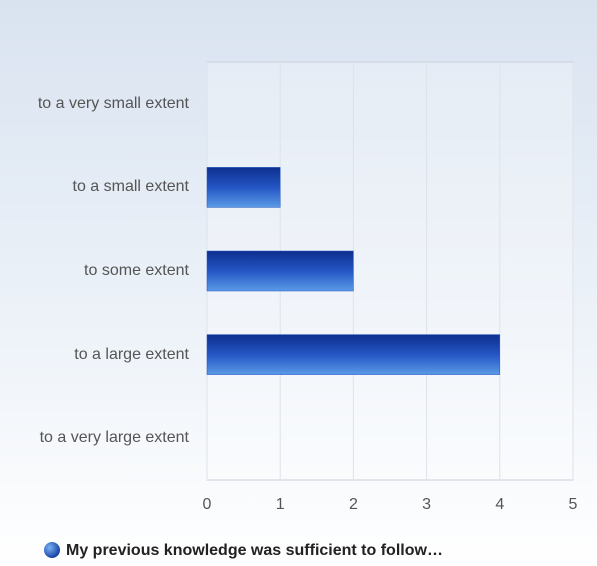 Image resolution: width=597 pixels, height=566 pixels. Describe the element at coordinates (131, 354) in the screenshot. I see `y-tick-label: to a large extent` at that location.